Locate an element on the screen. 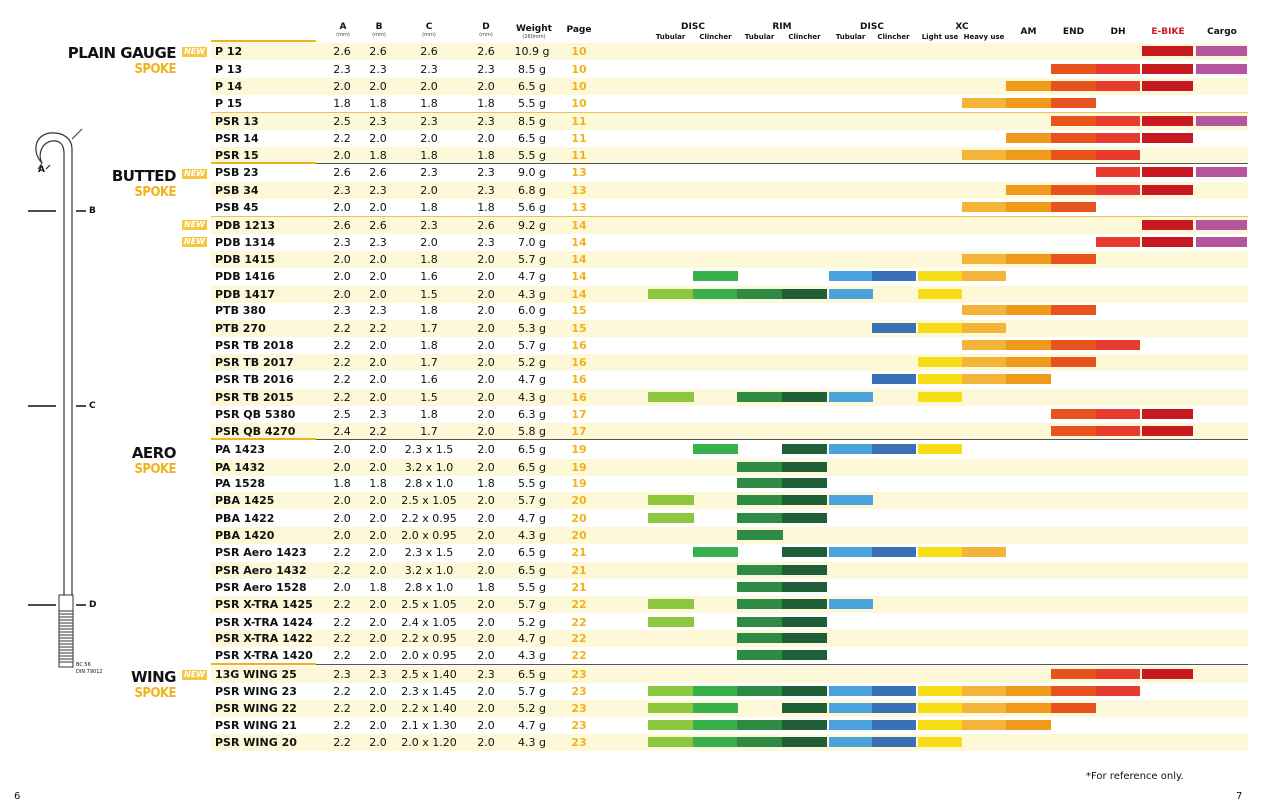 This screenshot has height=805, width=1266. value-weight: 4.7 g is located at coordinates (532, 379).